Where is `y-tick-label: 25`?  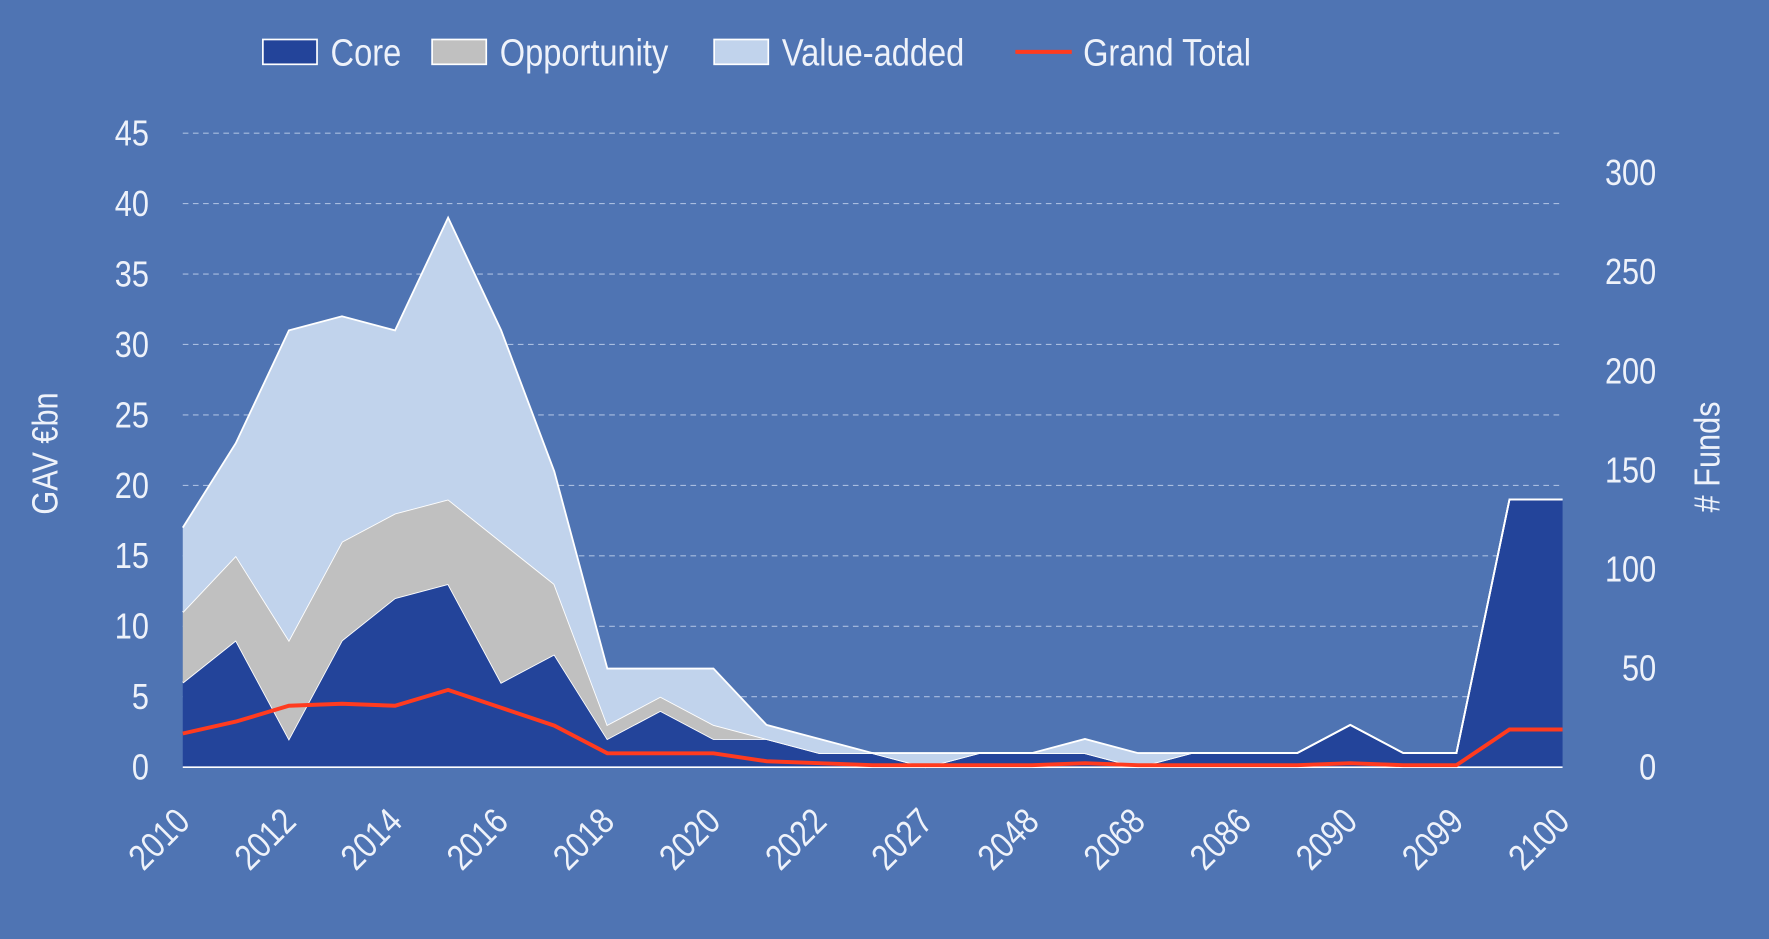
y-tick-label: 25 is located at coordinates (132, 416).